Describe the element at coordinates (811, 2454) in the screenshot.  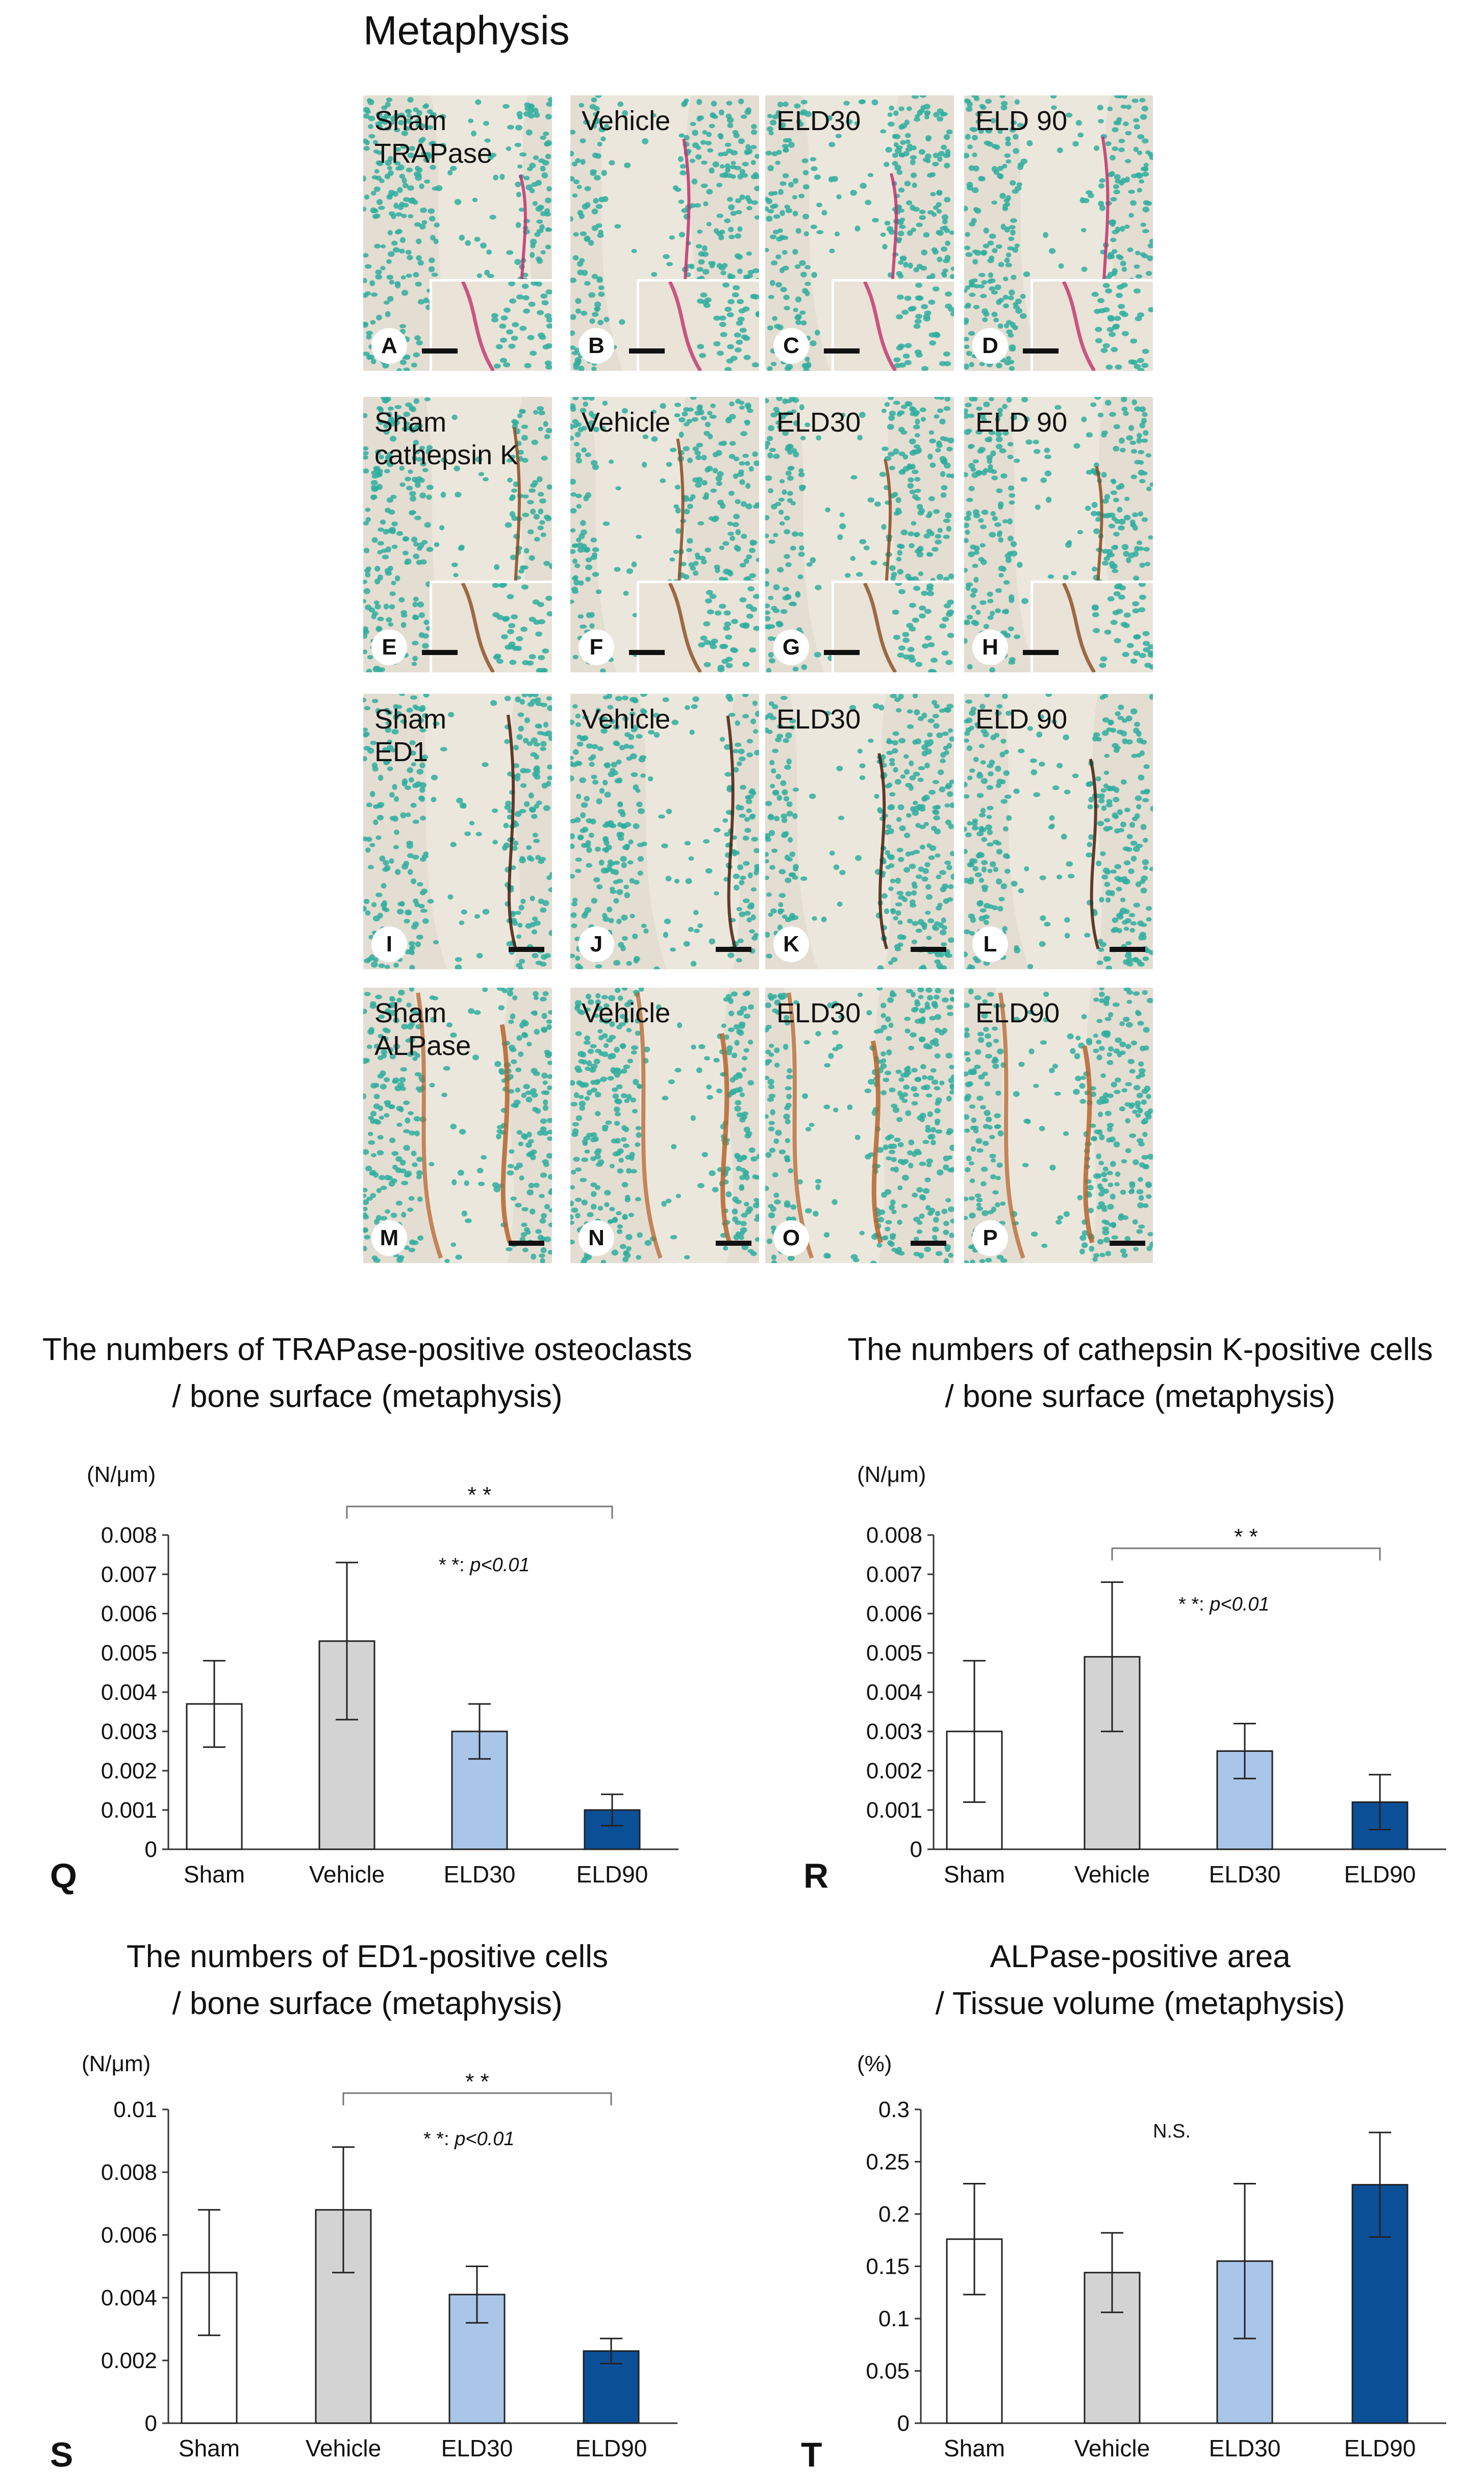
I see `chart-panel-letter: T` at that location.